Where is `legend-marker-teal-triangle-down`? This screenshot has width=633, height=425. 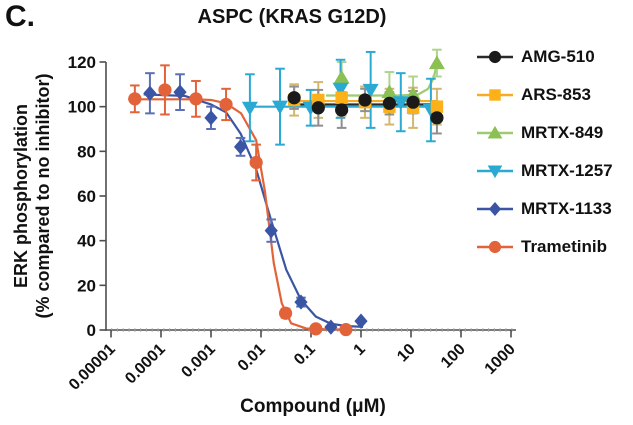 legend-marker-teal-triangle-down is located at coordinates (495, 172).